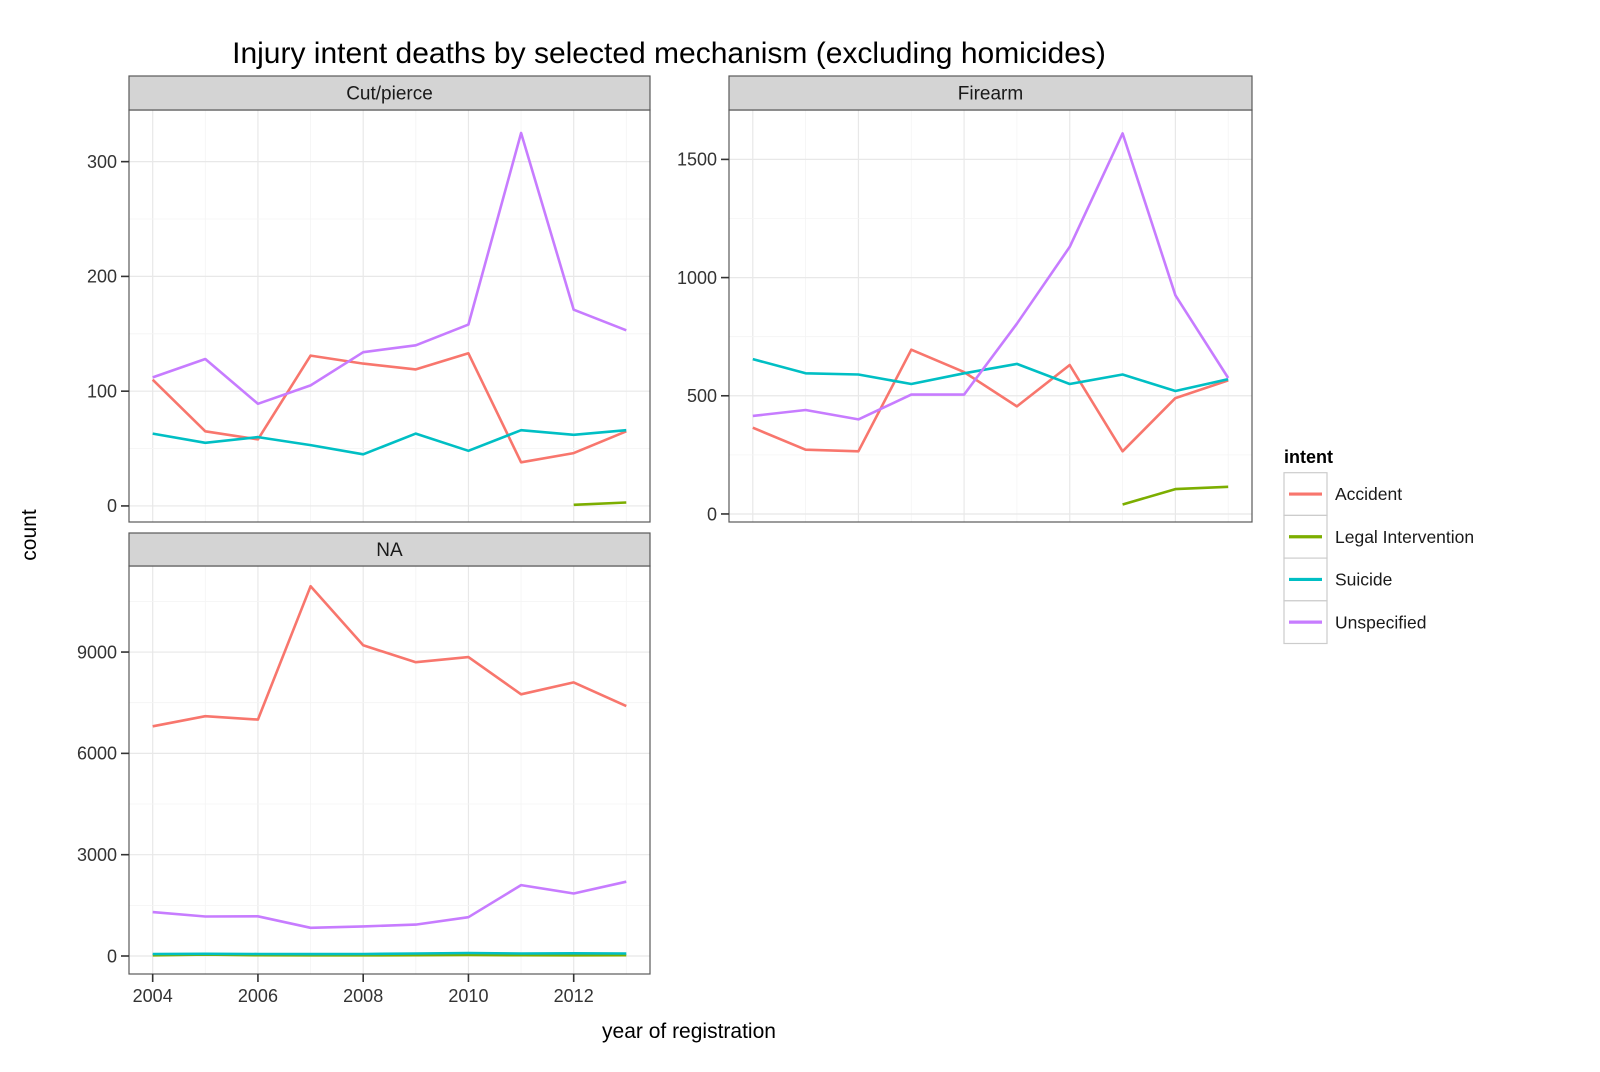 The height and width of the screenshot is (1072, 1600). I want to click on y-axis-tick-label: 500, so click(702, 396).